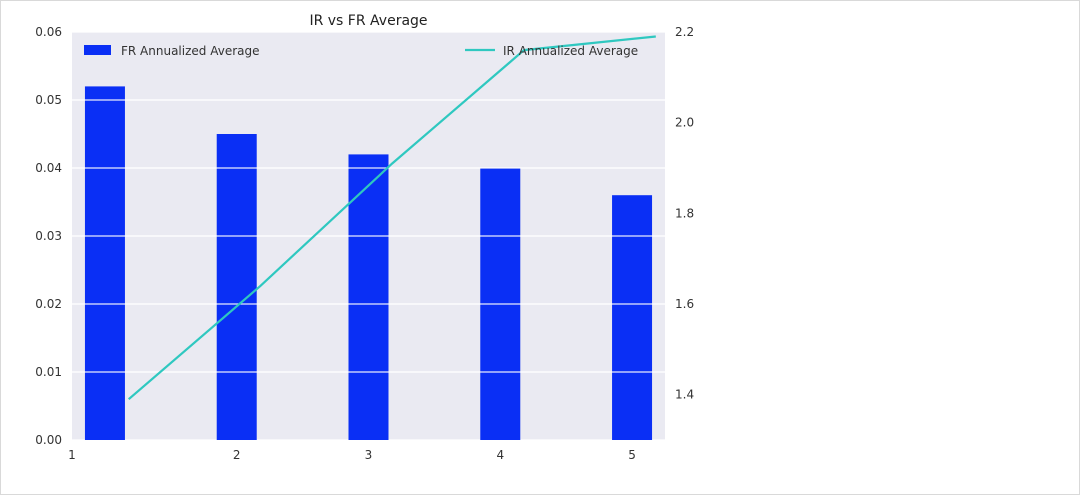 This screenshot has width=1080, height=495. Describe the element at coordinates (48, 372) in the screenshot. I see `left-tick-label: 0.01` at that location.